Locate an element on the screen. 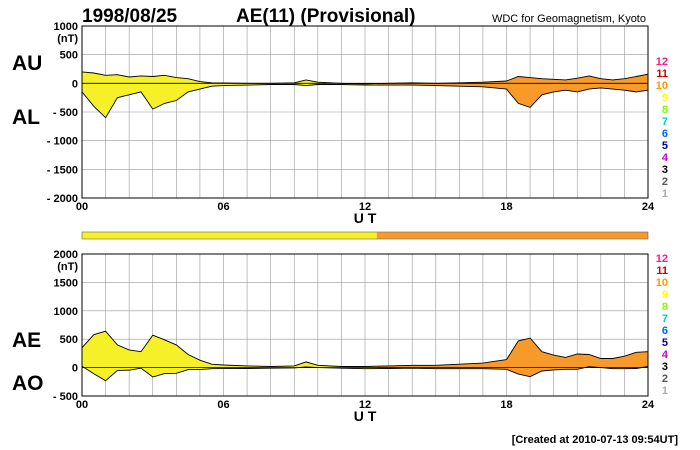 The height and width of the screenshot is (450, 700). created-label: [Created at 2010-07-13 09:54UT] is located at coordinates (595, 440).